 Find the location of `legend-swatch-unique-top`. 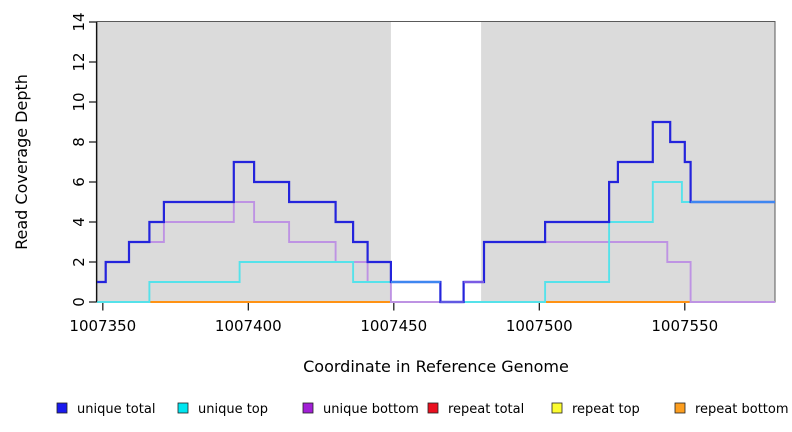

legend-swatch-unique-top is located at coordinates (183, 408).